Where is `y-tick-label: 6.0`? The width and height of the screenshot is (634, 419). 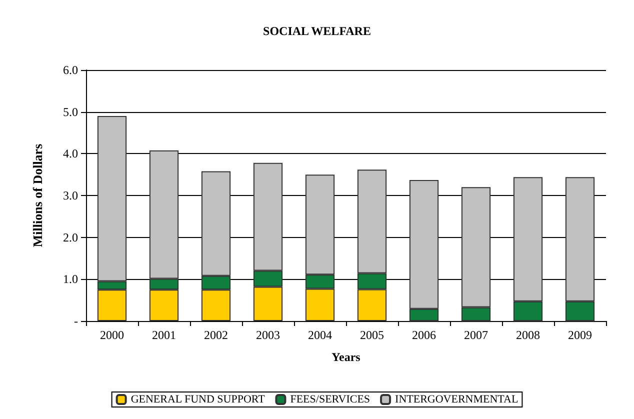 y-tick-label: 6.0 is located at coordinates (70, 70).